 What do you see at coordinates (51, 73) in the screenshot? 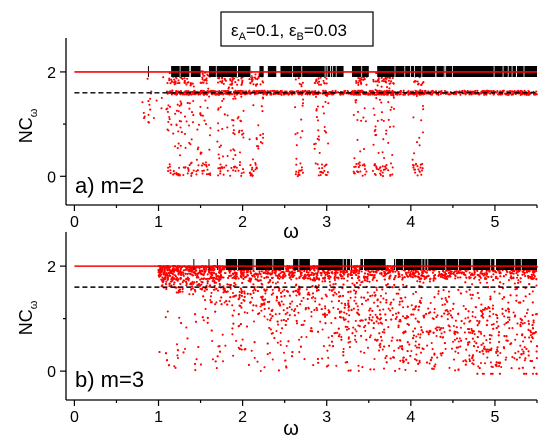
I see `a-y-tick-label: 2` at bounding box center [51, 73].